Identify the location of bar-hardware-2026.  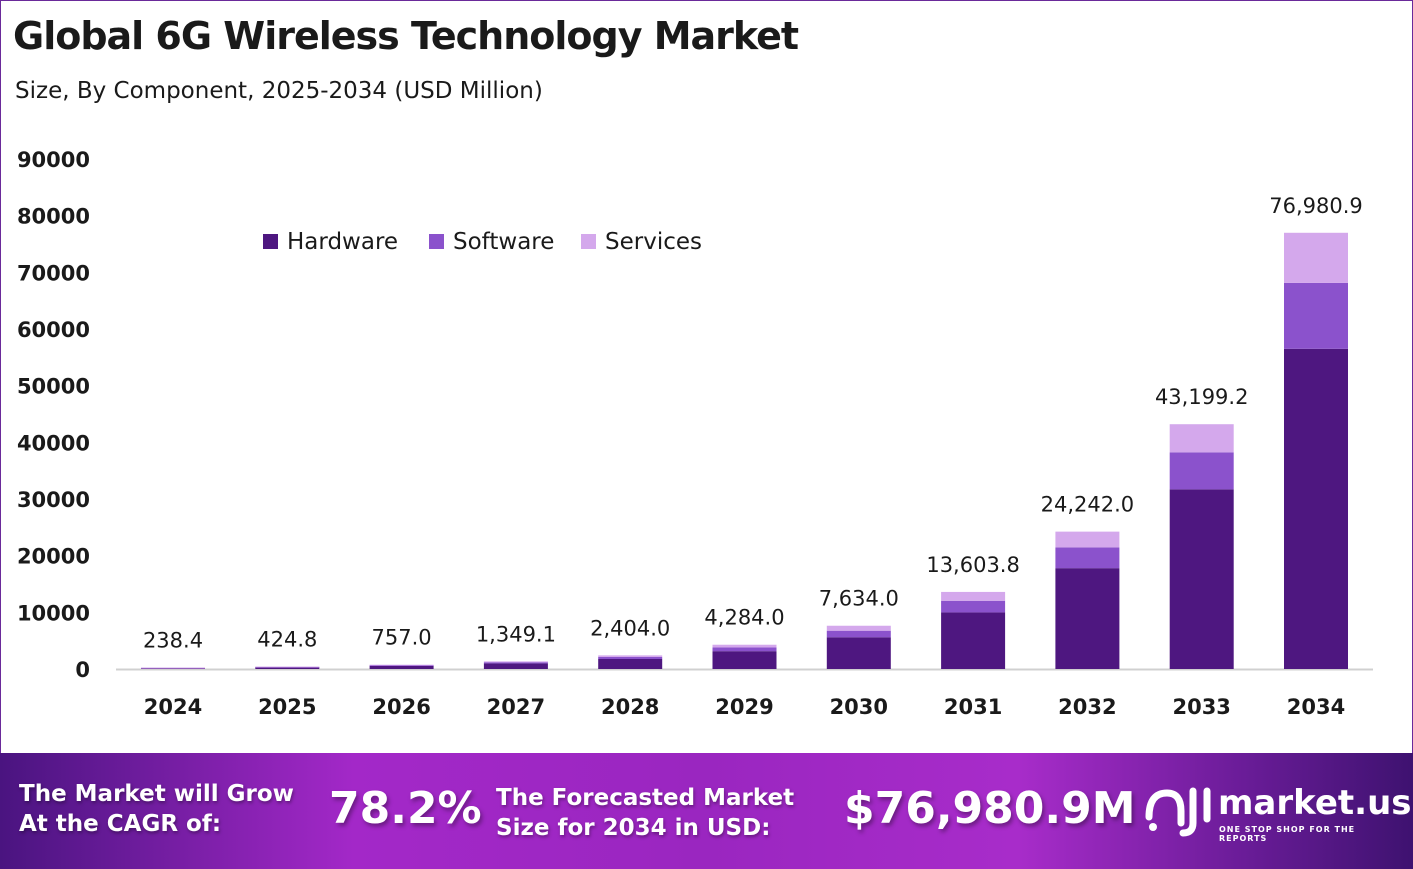
(401, 667).